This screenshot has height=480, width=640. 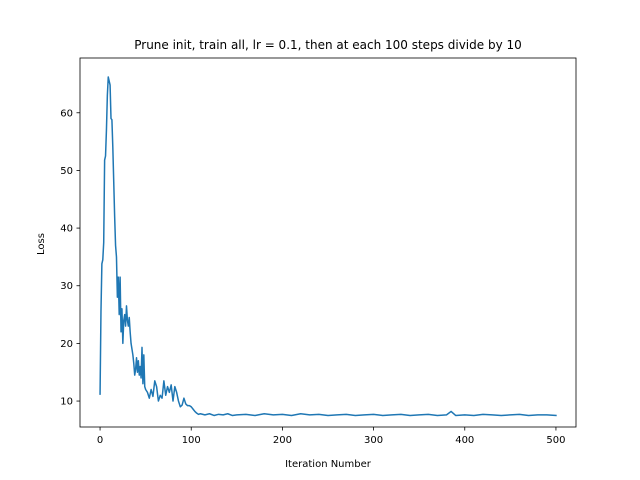 I want to click on y-tick-label: 50, so click(x=66, y=171).